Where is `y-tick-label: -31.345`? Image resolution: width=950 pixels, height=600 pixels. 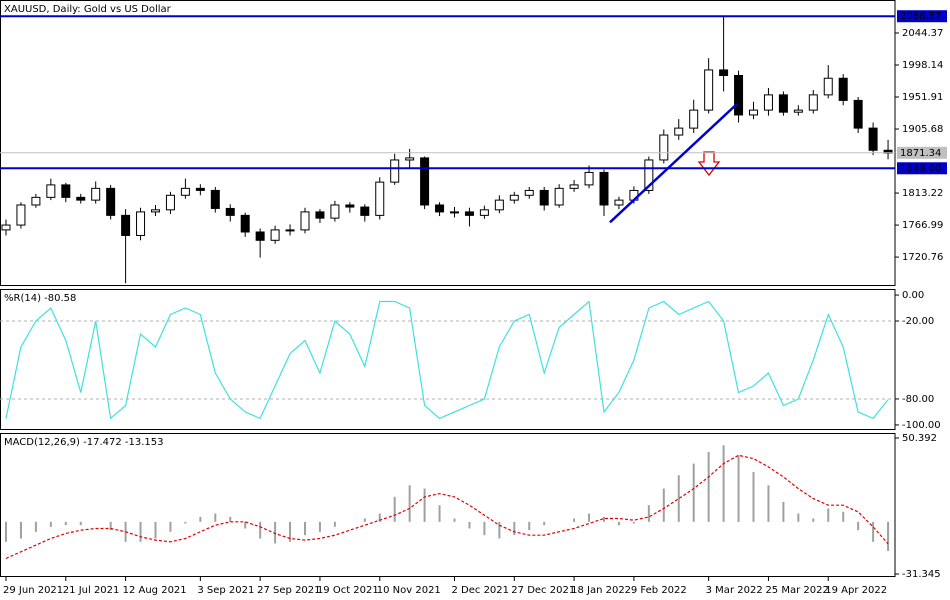
y-tick-label: -31.345 is located at coordinates (921, 574).